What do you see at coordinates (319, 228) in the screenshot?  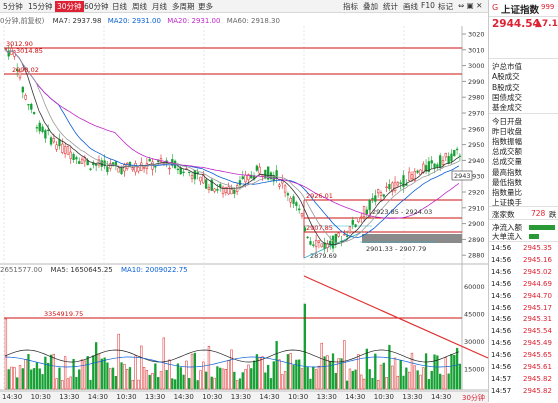 I see `annot-2907: 2907.85` at bounding box center [319, 228].